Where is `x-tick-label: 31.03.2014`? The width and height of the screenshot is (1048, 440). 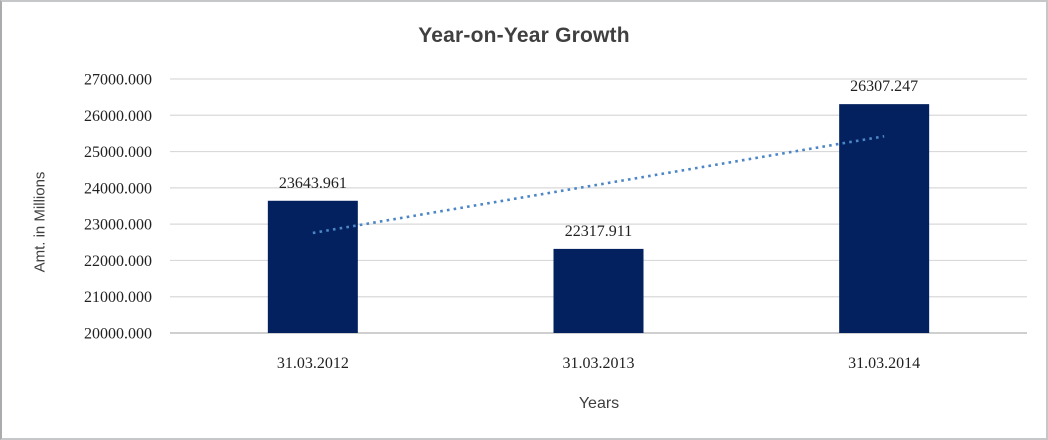 x-tick-label: 31.03.2014 is located at coordinates (884, 363).